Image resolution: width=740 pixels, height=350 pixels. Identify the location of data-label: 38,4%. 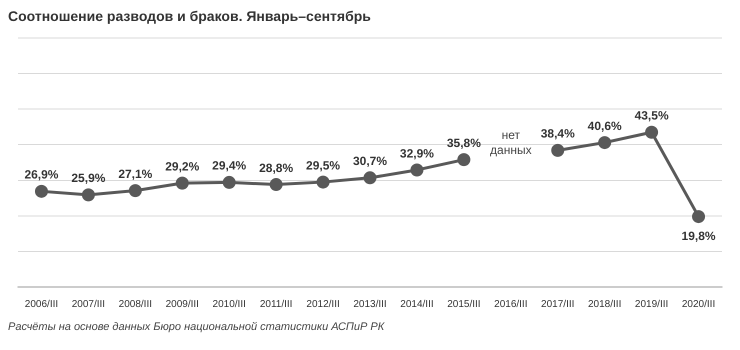
(558, 133).